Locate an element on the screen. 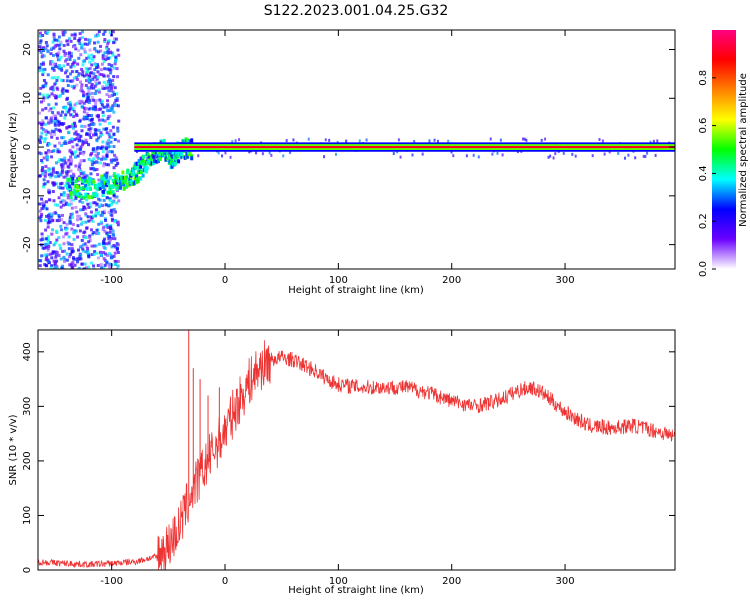 The height and width of the screenshot is (600, 750). snr-x-axis-label: Height of straight line (km) is located at coordinates (356, 590).